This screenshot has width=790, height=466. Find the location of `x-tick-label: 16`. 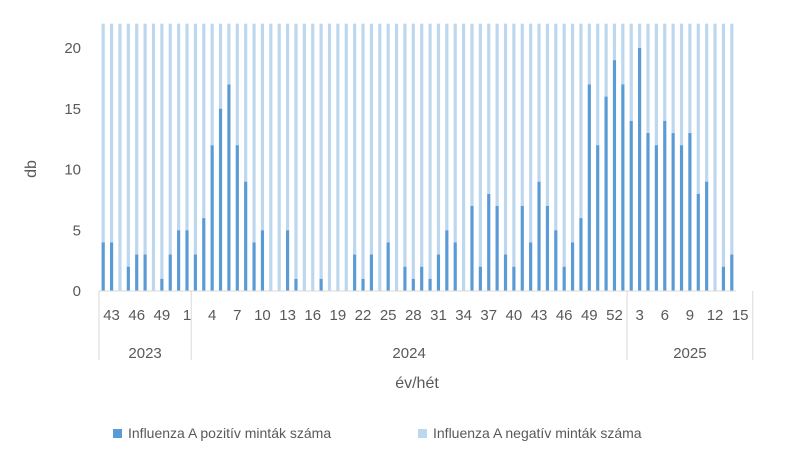

x-tick-label: 16 is located at coordinates (312, 315).